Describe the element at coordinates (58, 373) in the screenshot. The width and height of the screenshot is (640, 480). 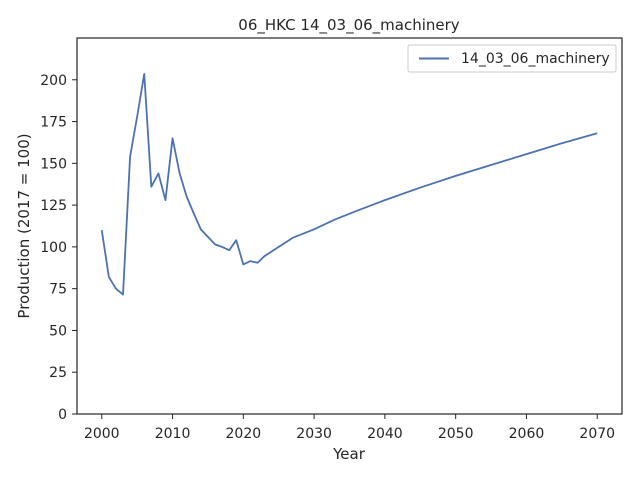
I see `y-tick-label: 25` at that location.